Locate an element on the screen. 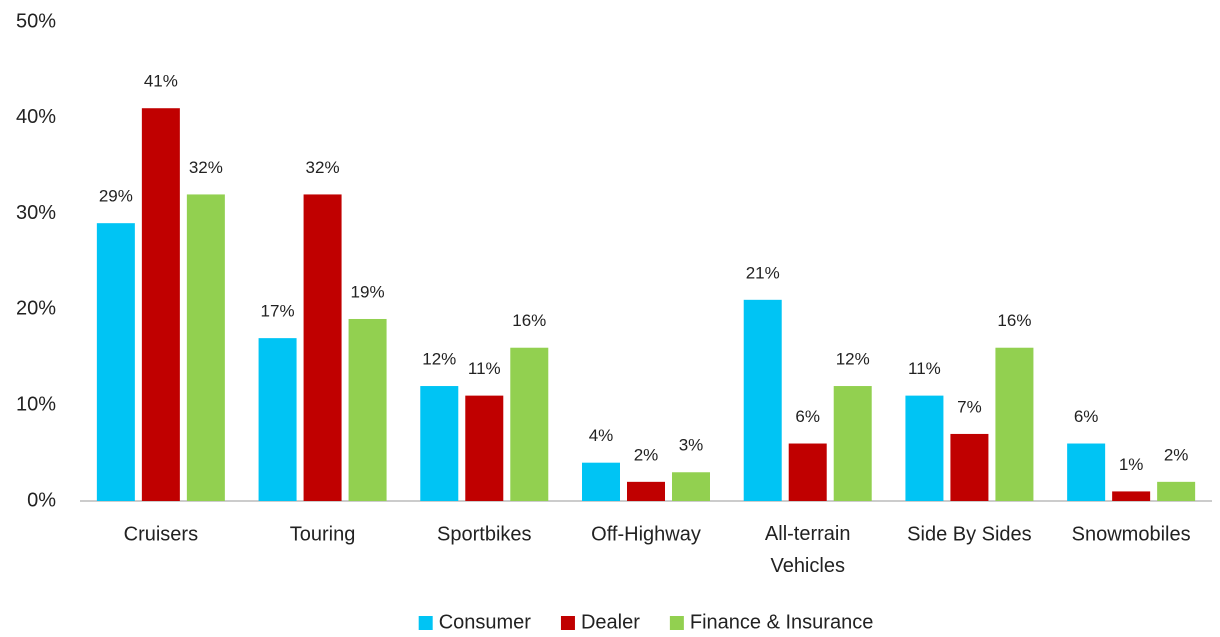 The image size is (1220, 637). value-label: 41% is located at coordinates (161, 81).